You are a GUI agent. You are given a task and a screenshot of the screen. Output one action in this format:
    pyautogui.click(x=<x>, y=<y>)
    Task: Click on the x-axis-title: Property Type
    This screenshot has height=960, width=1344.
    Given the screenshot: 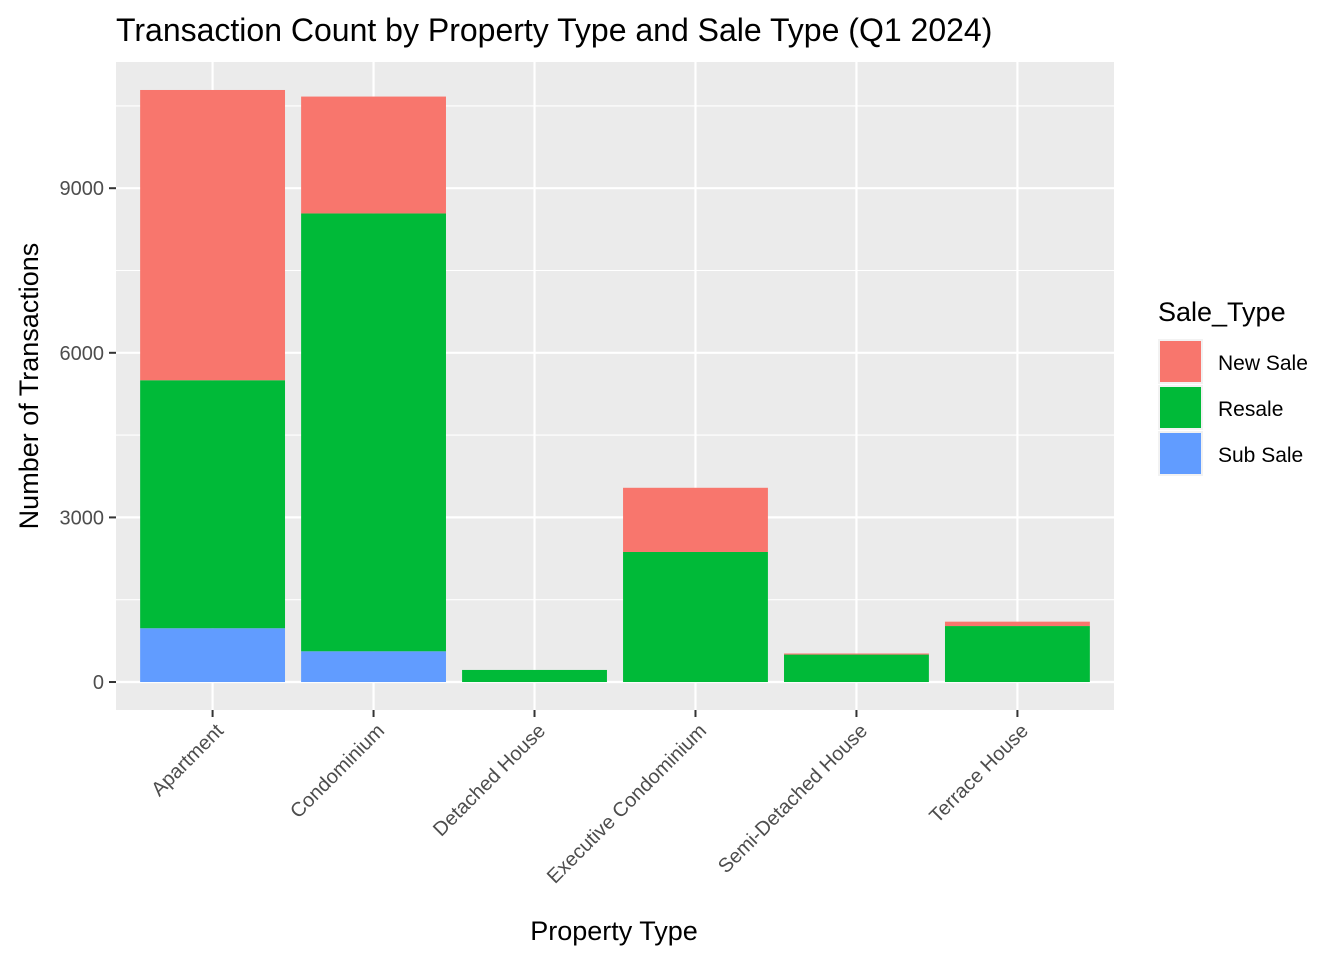 What is the action you would take?
    pyautogui.click(x=614, y=931)
    